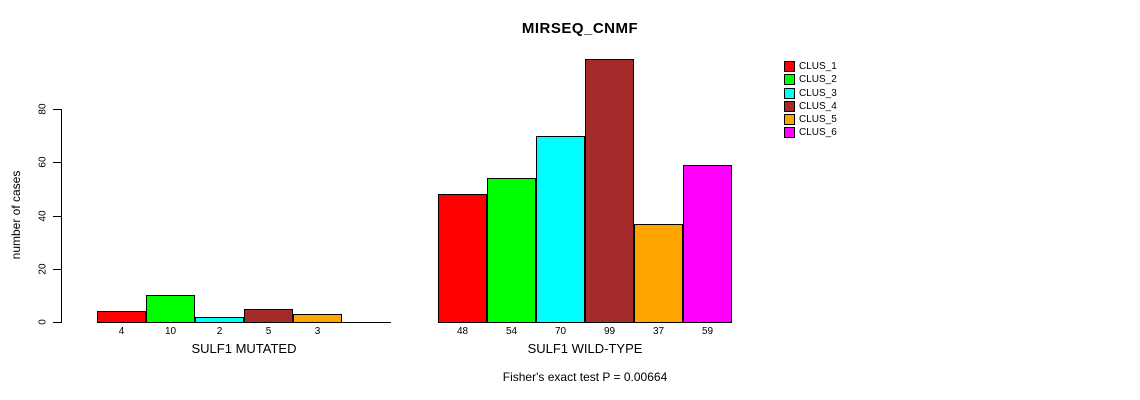 This screenshot has height=400, width=1140. Describe the element at coordinates (560, 331) in the screenshot. I see `bar-value-label: 70` at that location.